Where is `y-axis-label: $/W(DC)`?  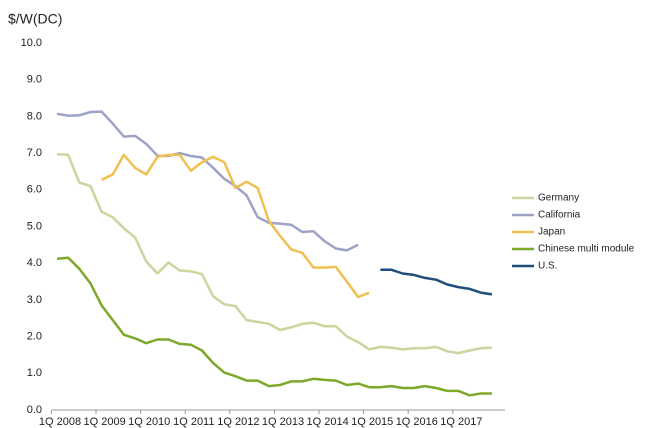 y-axis-label: $/W(DC) is located at coordinates (35, 19).